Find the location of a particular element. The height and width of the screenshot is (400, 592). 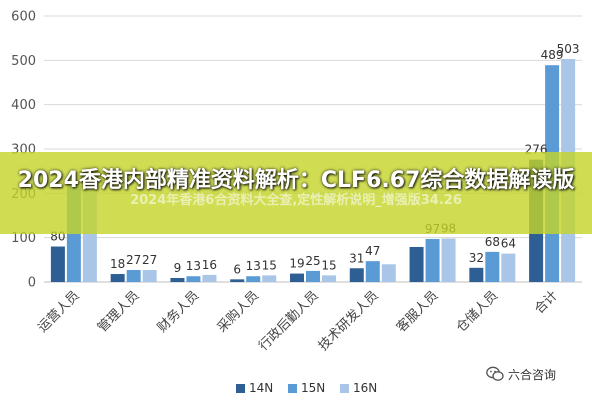

x-category-label: 运营人员 is located at coordinates (58, 311).